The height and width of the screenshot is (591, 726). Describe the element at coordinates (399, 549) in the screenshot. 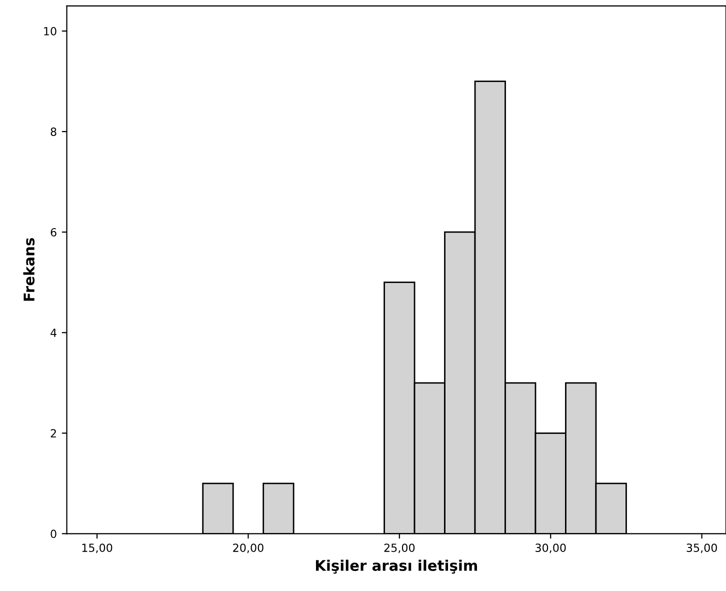

I see `x-tick-label: 25,00` at that location.